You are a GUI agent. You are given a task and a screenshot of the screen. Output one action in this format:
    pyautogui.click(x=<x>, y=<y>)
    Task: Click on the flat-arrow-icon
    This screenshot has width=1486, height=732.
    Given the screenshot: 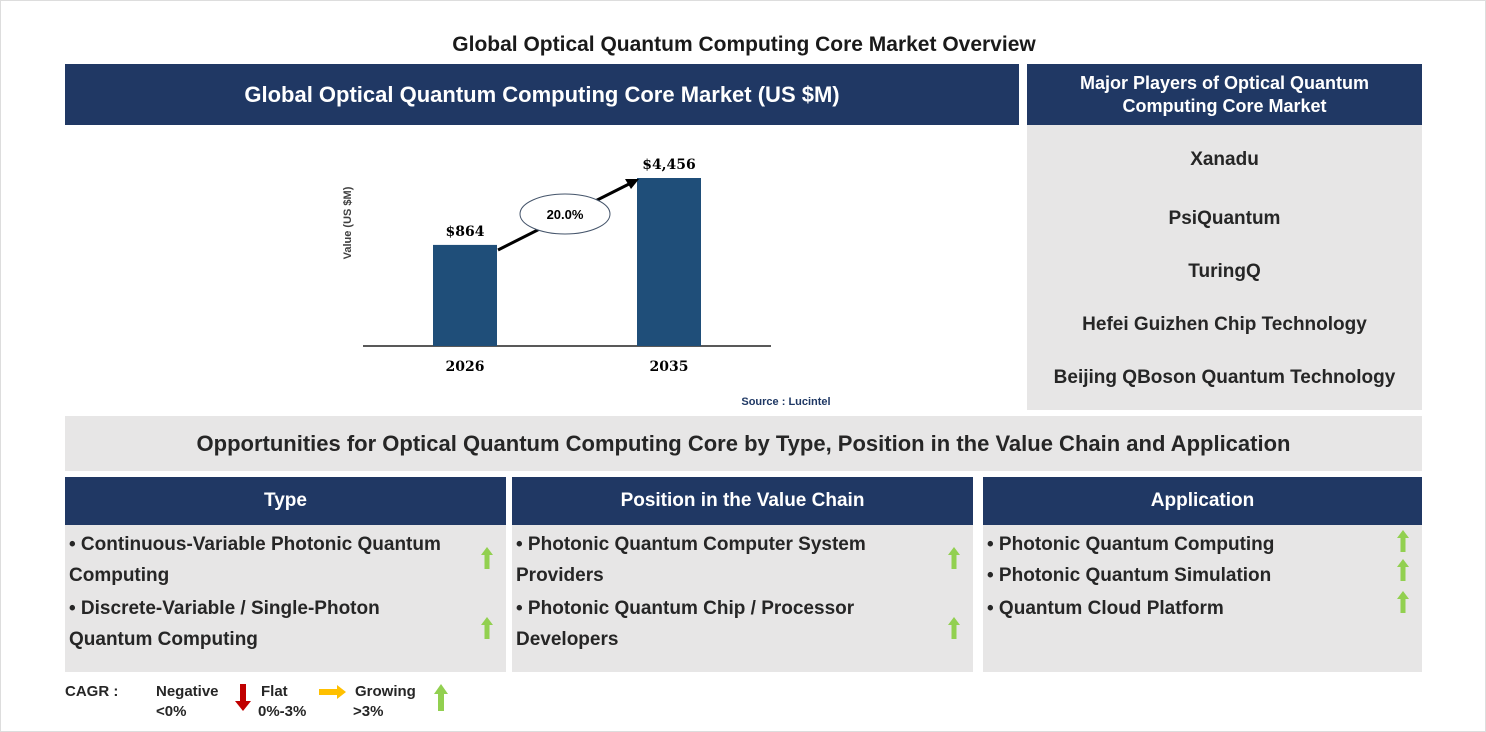 What is the action you would take?
    pyautogui.click(x=332, y=692)
    